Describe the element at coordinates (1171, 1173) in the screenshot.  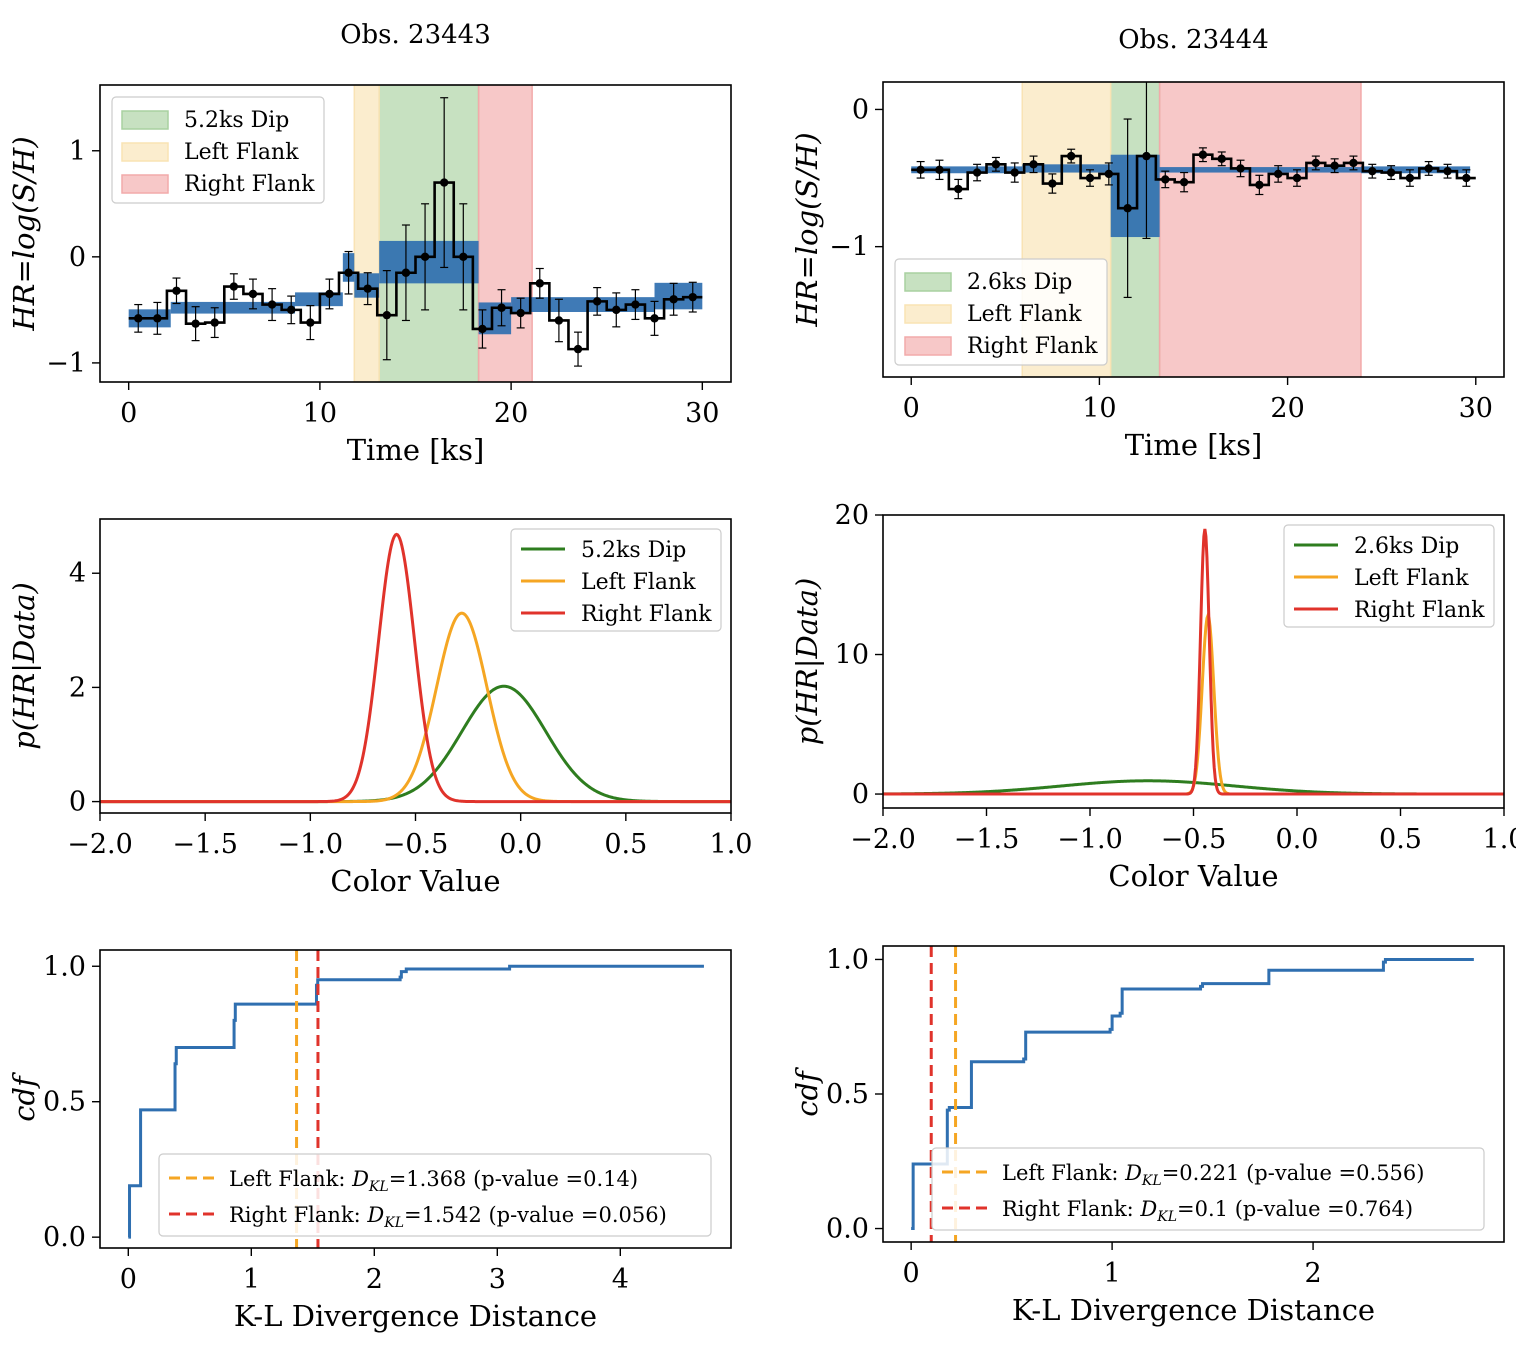
I see `dkl-equals: =` at that location.